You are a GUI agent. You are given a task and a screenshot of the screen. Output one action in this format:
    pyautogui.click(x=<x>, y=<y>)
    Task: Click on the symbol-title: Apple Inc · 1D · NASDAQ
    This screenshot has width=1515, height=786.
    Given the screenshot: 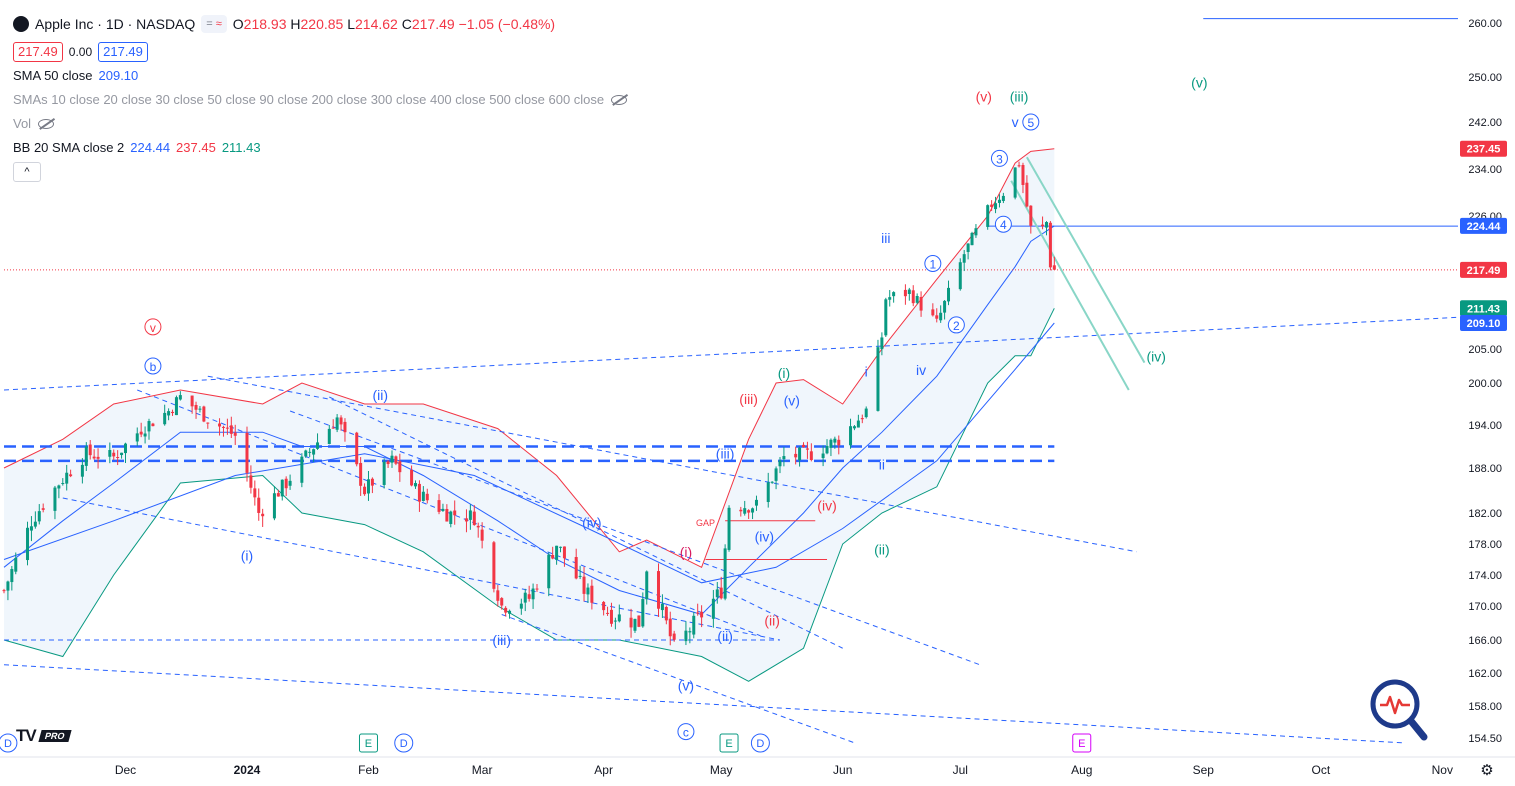 What is the action you would take?
    pyautogui.click(x=115, y=24)
    